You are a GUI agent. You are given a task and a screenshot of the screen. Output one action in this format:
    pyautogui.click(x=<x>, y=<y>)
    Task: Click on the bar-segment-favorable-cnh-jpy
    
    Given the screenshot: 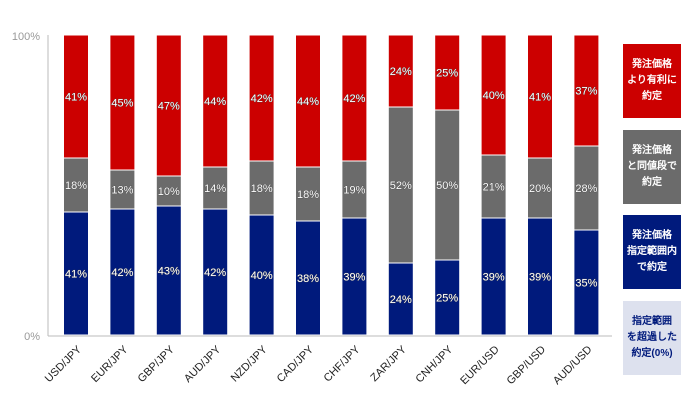 What is the action you would take?
    pyautogui.click(x=447, y=72)
    